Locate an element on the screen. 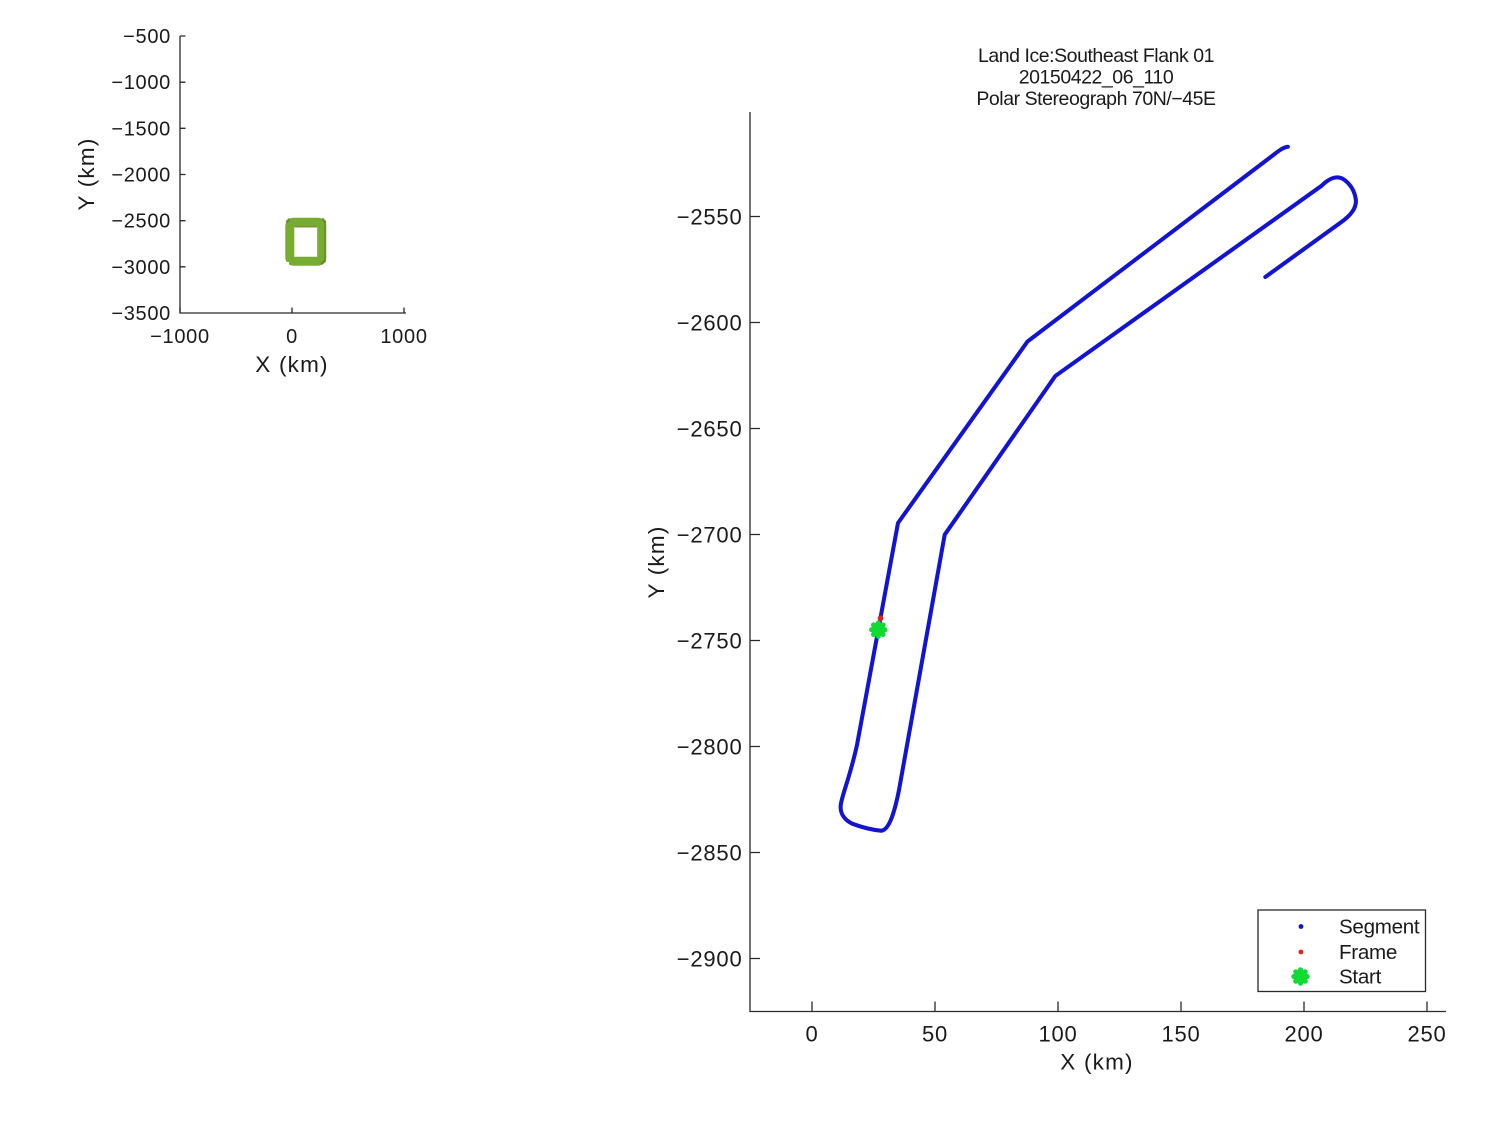 The width and height of the screenshot is (1500, 1125). svg-text: Segment is located at coordinates (1379, 927).